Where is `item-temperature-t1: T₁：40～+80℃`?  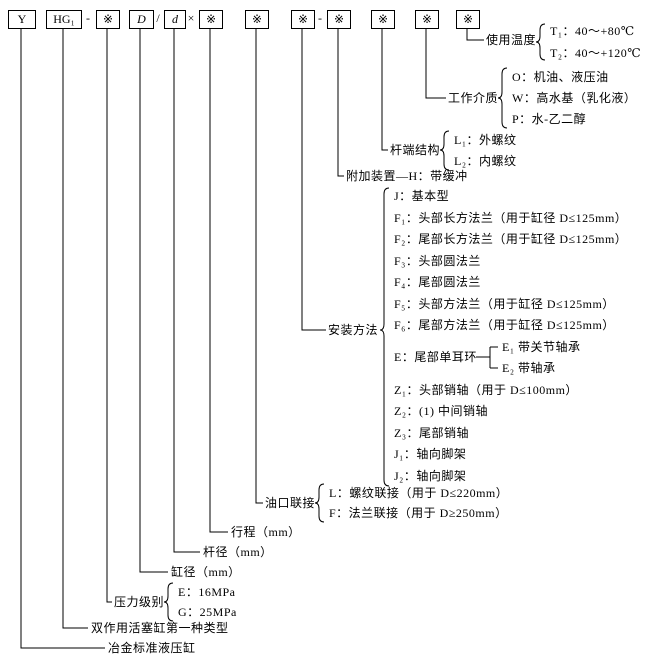 item-temperature-t1: T₁：40～+80℃ is located at coordinates (592, 31).